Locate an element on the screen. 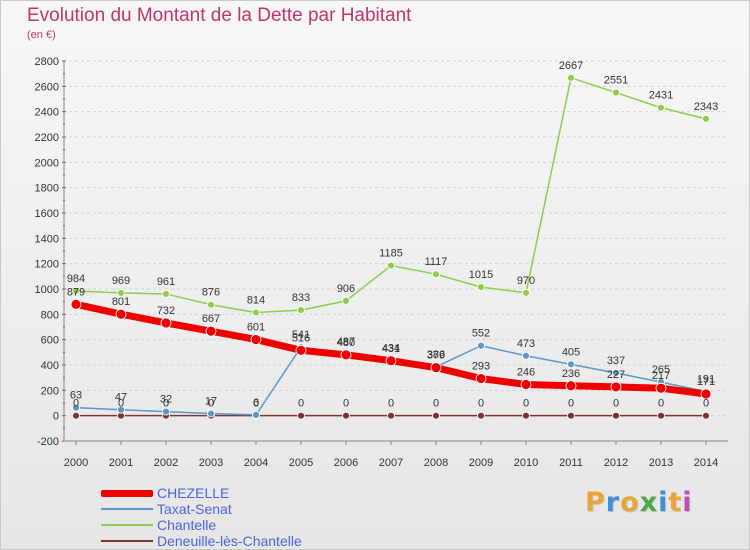 The image size is (750, 550). data-label-taxat-senat: 386 is located at coordinates (436, 355).